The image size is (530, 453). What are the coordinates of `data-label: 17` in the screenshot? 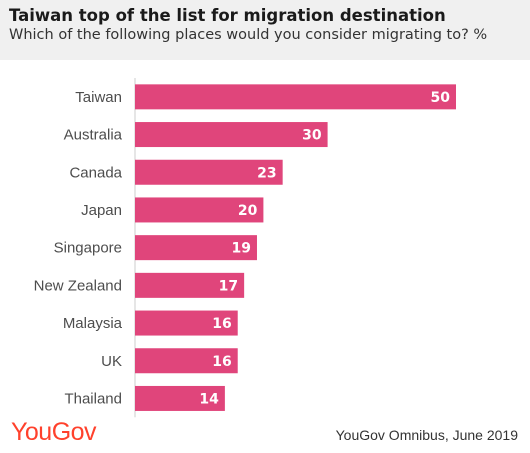 It's located at (228, 286).